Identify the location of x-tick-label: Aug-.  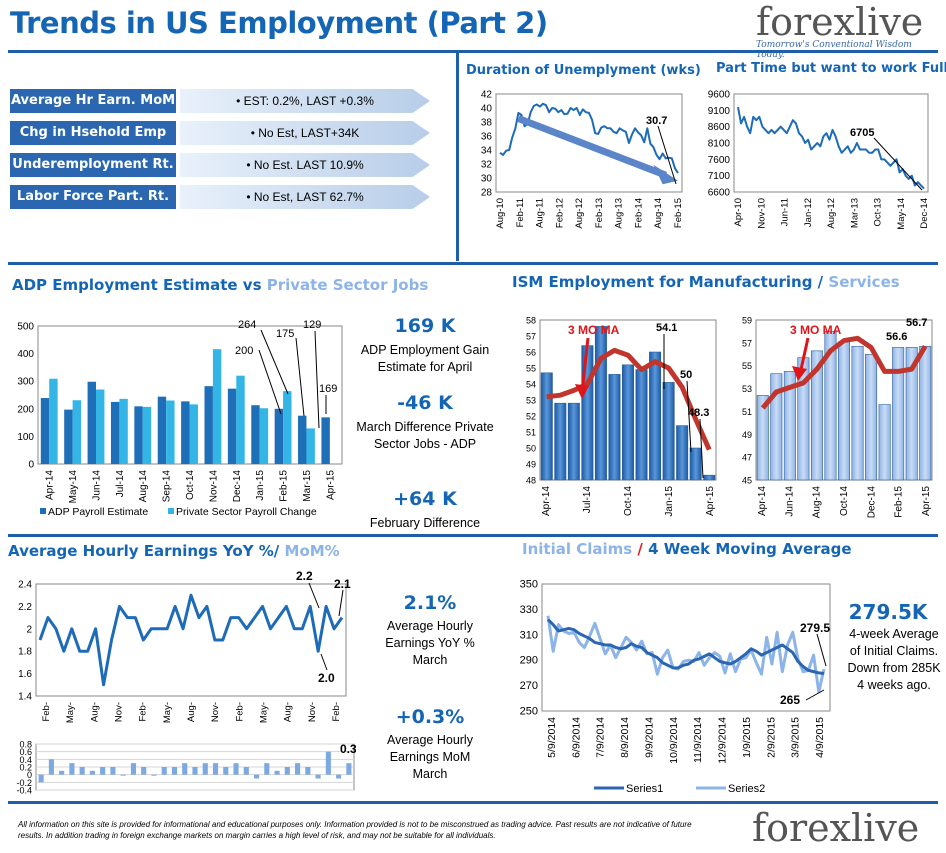
(191, 712).